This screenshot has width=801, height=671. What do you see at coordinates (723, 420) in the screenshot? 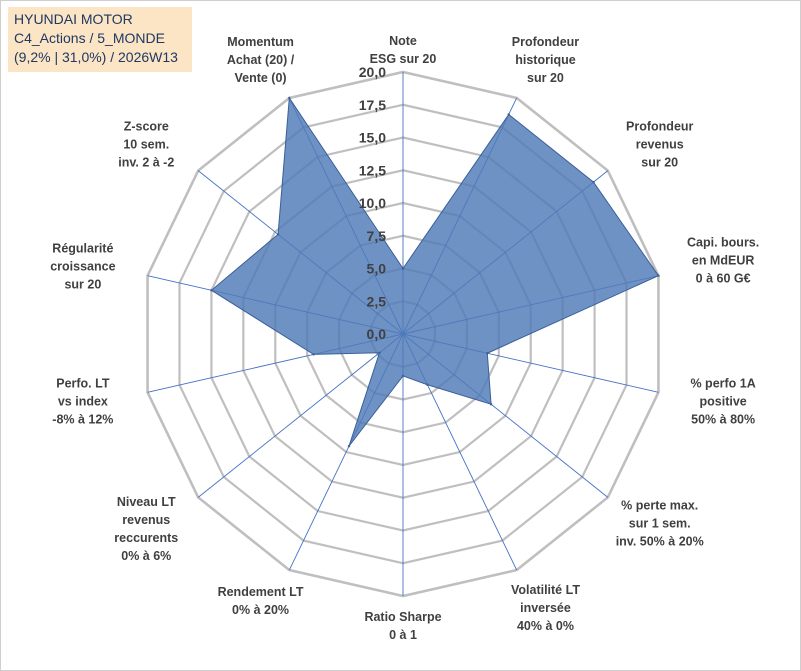
I see `axis-label-4-line-2: 50% à 80%` at bounding box center [723, 420].